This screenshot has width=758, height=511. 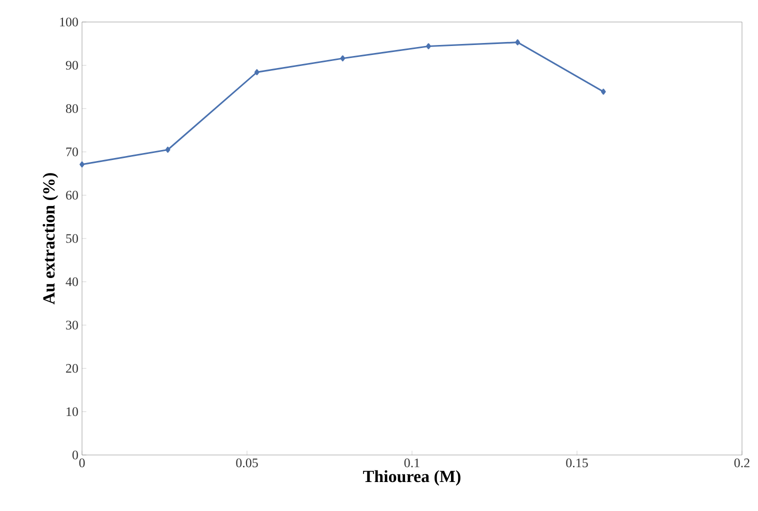 What do you see at coordinates (72, 238) in the screenshot?
I see `y-tick-label: 50` at bounding box center [72, 238].